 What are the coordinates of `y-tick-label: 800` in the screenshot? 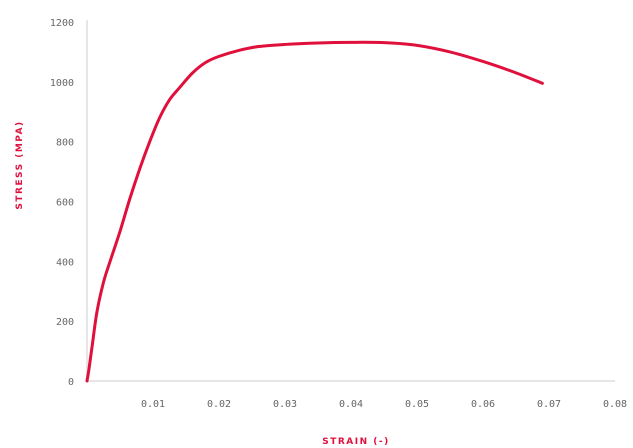 It's located at (65, 143).